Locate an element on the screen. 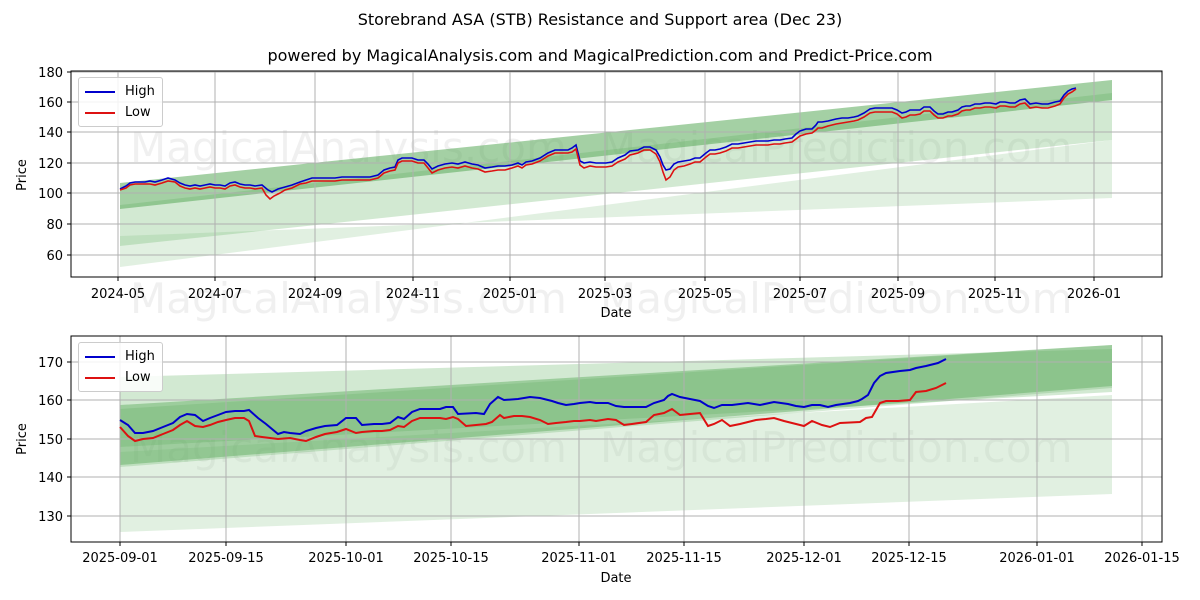 This screenshot has height=600, width=1200. y-tick-label: 120 is located at coordinates (50, 164).